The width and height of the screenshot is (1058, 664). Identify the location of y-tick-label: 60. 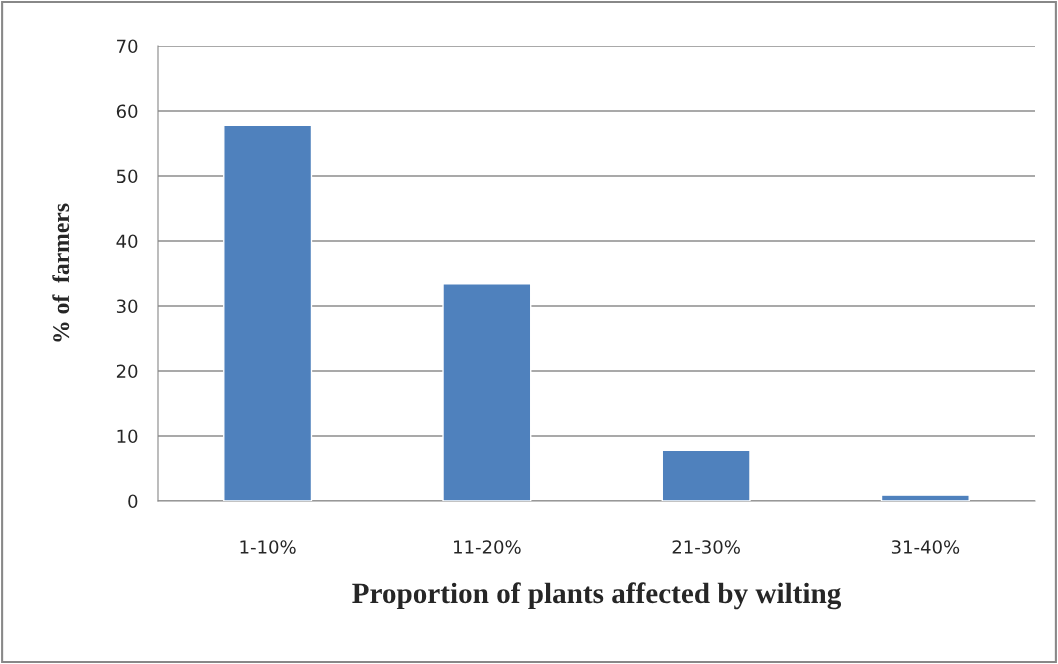
(127, 111).